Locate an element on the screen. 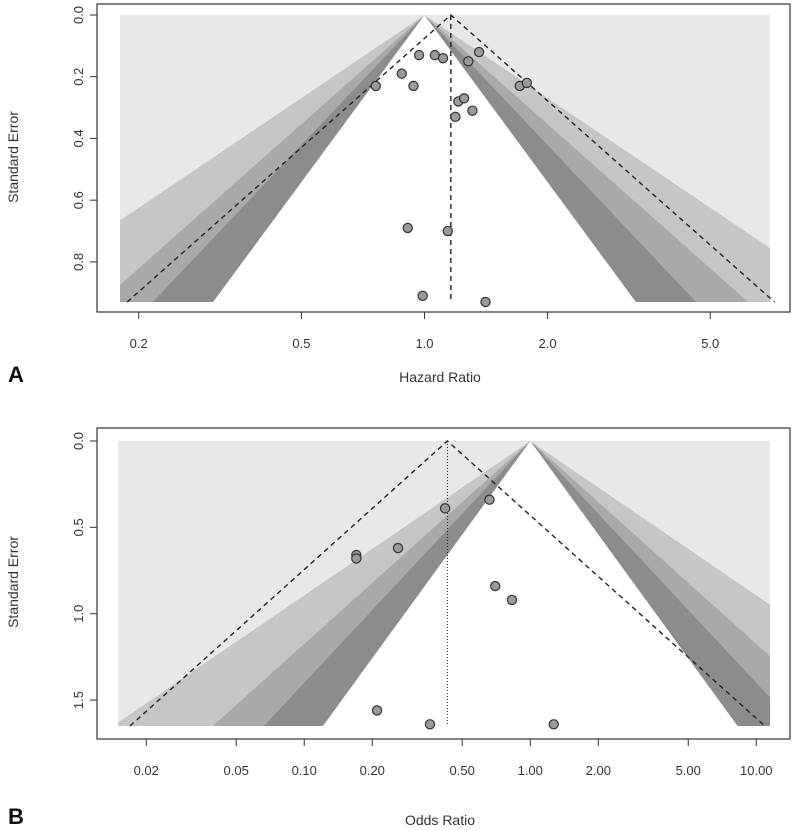 The image size is (800, 830). x-tick-label: 1.00 is located at coordinates (530, 770).